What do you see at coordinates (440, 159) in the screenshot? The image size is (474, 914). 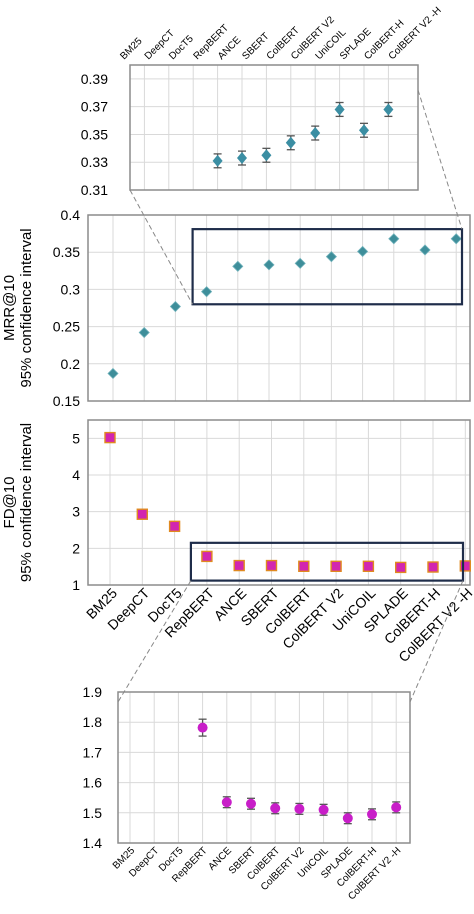 I see `mrr-zoom-connector-right` at bounding box center [440, 159].